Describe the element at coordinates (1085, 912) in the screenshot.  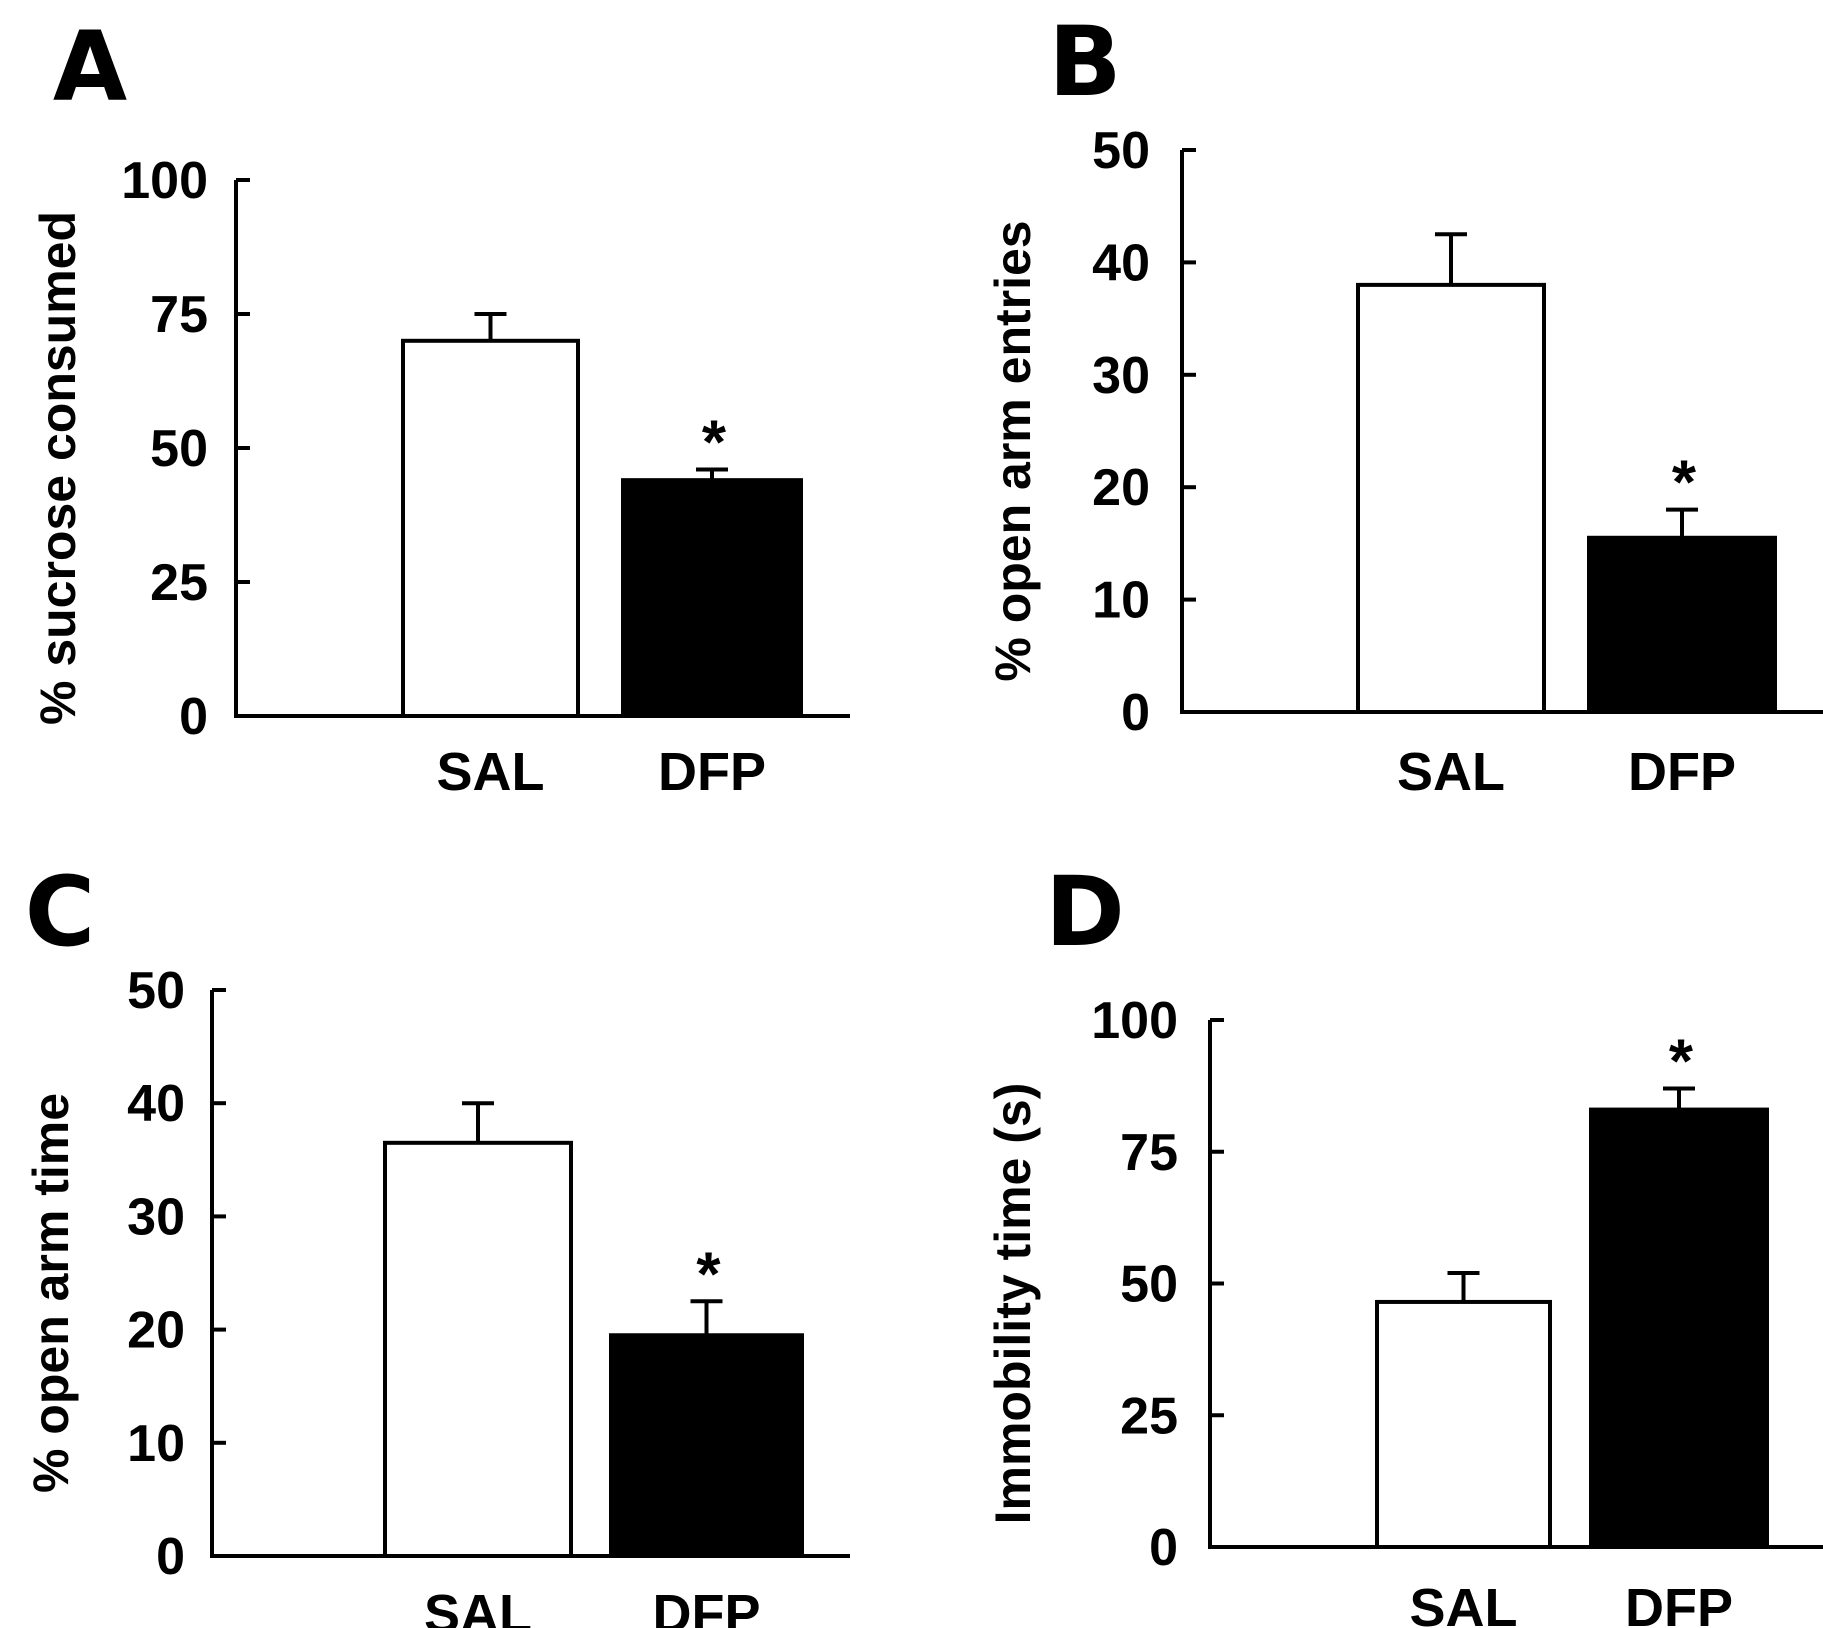
I see `panel-d-letter: D` at that location.